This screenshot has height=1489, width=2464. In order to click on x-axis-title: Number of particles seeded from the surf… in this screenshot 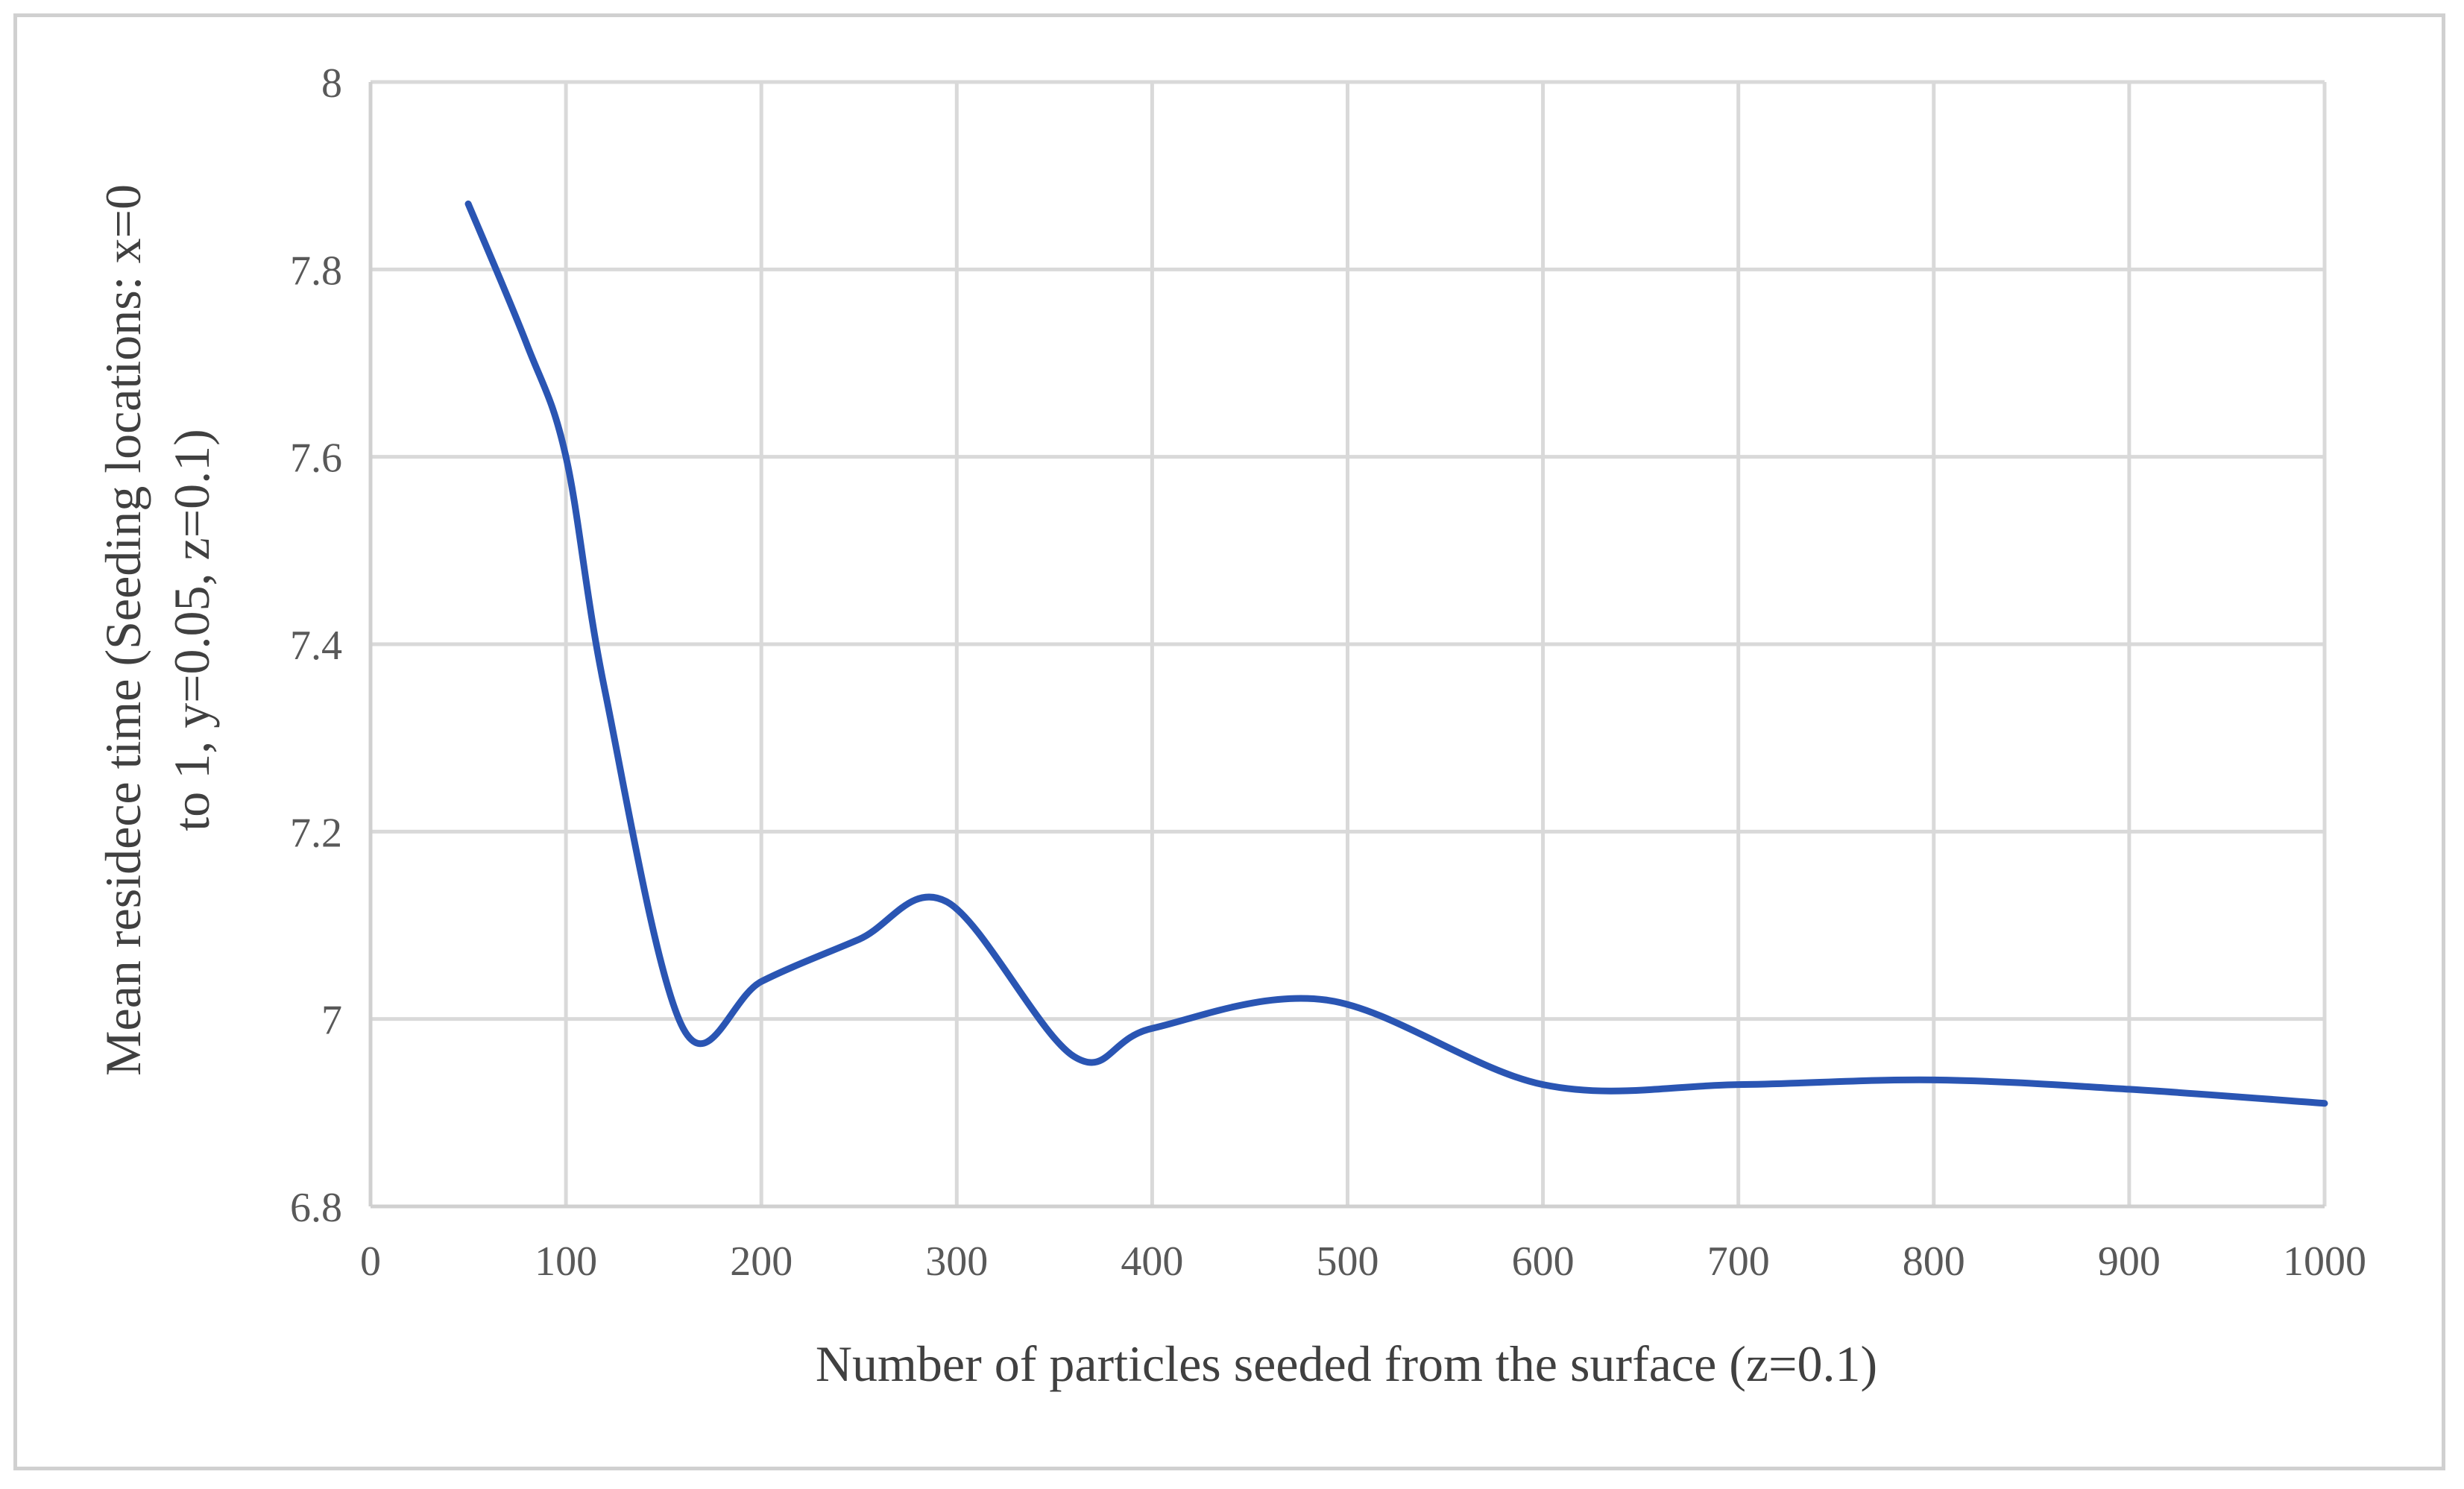, I will do `click(1346, 1363)`.